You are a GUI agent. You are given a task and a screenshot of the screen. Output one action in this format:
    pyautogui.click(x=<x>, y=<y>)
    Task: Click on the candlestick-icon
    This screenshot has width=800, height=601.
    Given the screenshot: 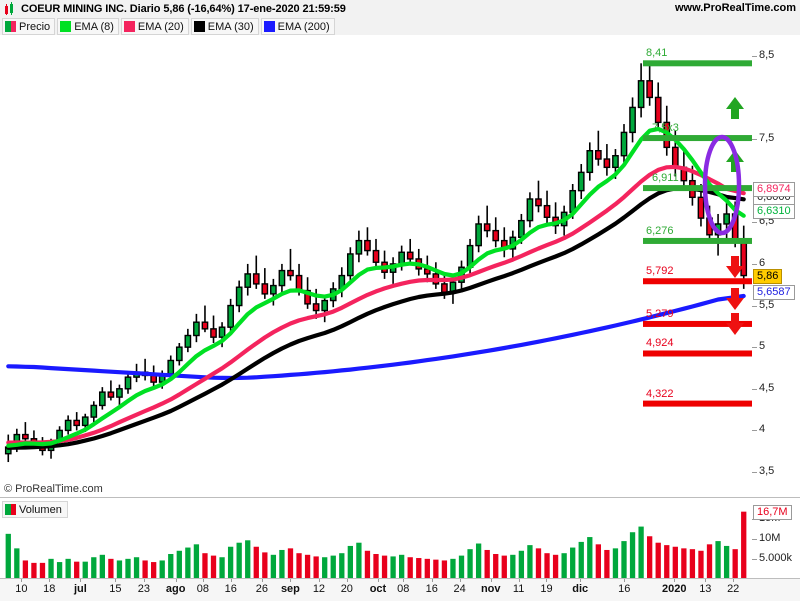 What is the action you would take?
    pyautogui.click(x=10, y=9)
    